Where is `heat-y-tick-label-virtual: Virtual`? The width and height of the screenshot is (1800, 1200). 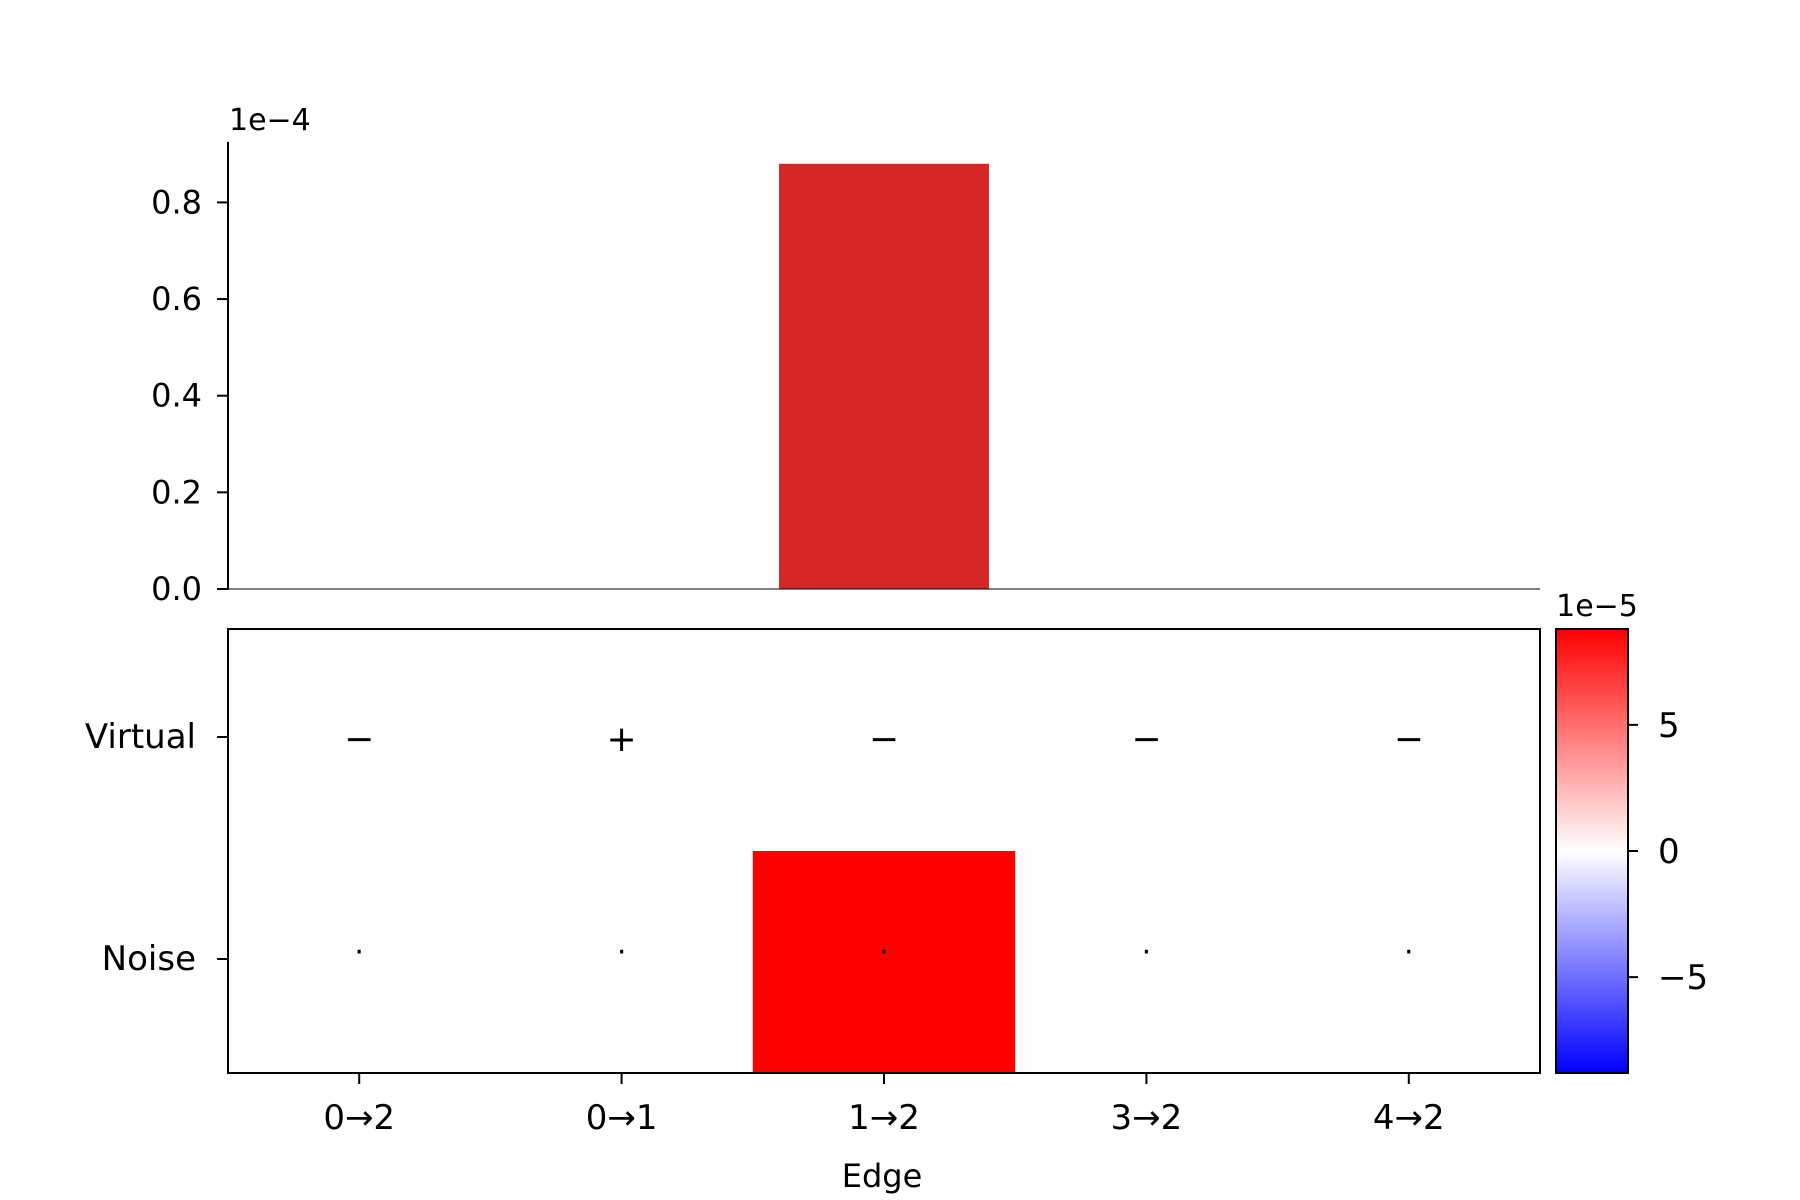 heat-y-tick-label-virtual: Virtual is located at coordinates (140, 737).